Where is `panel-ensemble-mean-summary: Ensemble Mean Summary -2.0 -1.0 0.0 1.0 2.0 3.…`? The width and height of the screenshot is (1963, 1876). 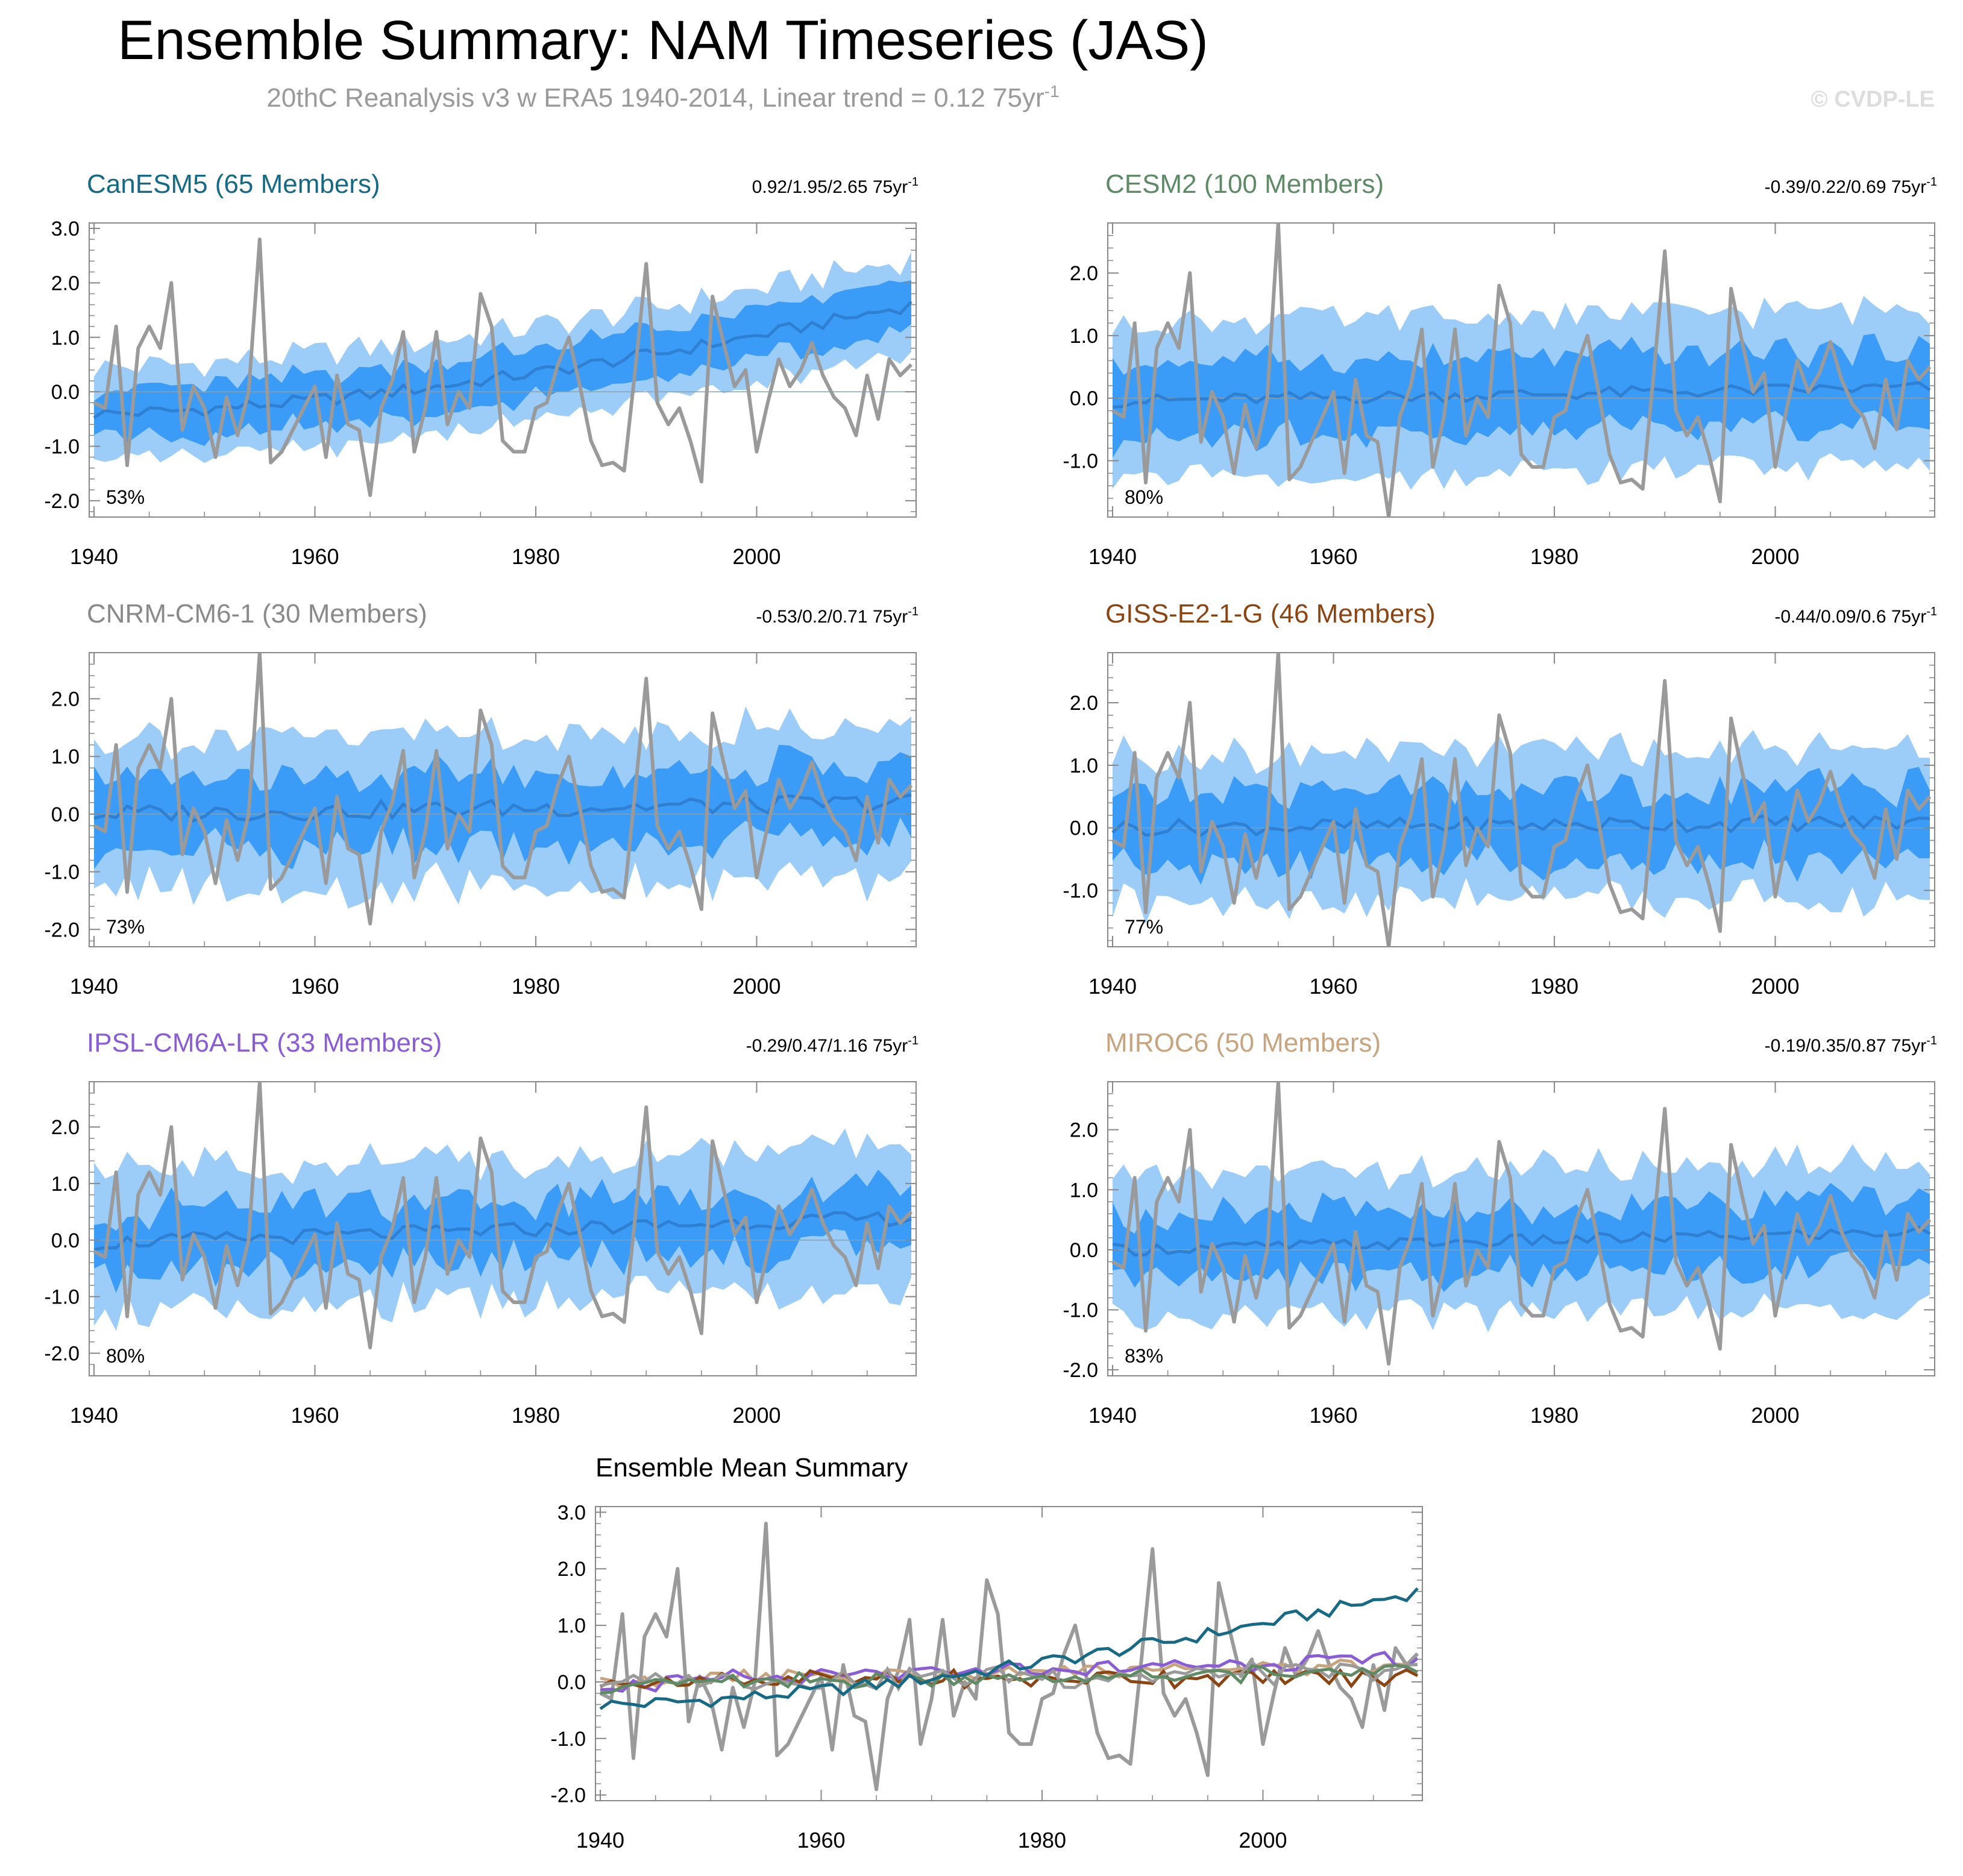 panel-ensemble-mean-summary: Ensemble Mean Summary -2.0 -1.0 0.0 1.0 2.0 3.… is located at coordinates (986, 1652).